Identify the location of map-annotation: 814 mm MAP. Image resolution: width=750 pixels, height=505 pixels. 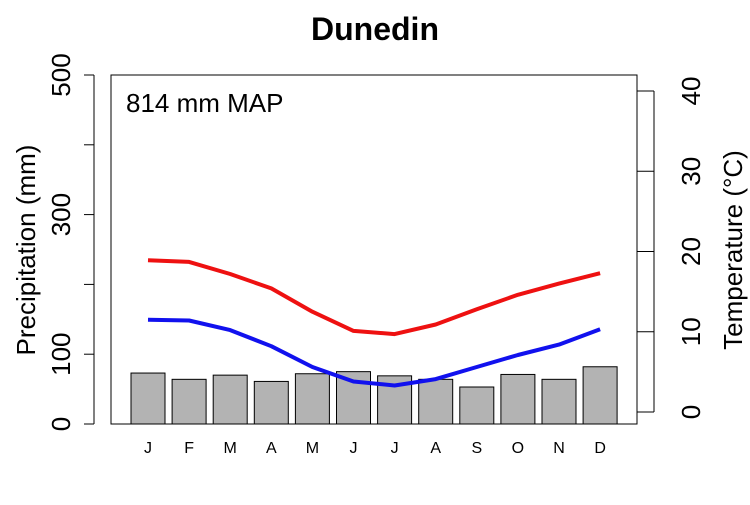
(205, 103).